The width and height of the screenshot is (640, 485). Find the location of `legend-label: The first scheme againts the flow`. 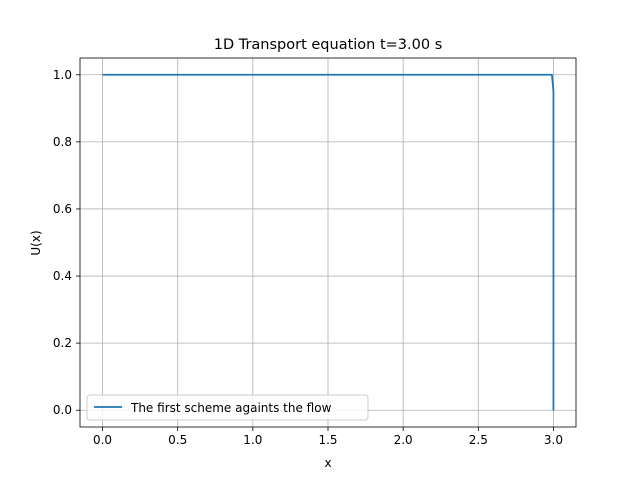

legend-label: The first scheme againts the flow is located at coordinates (231, 408).